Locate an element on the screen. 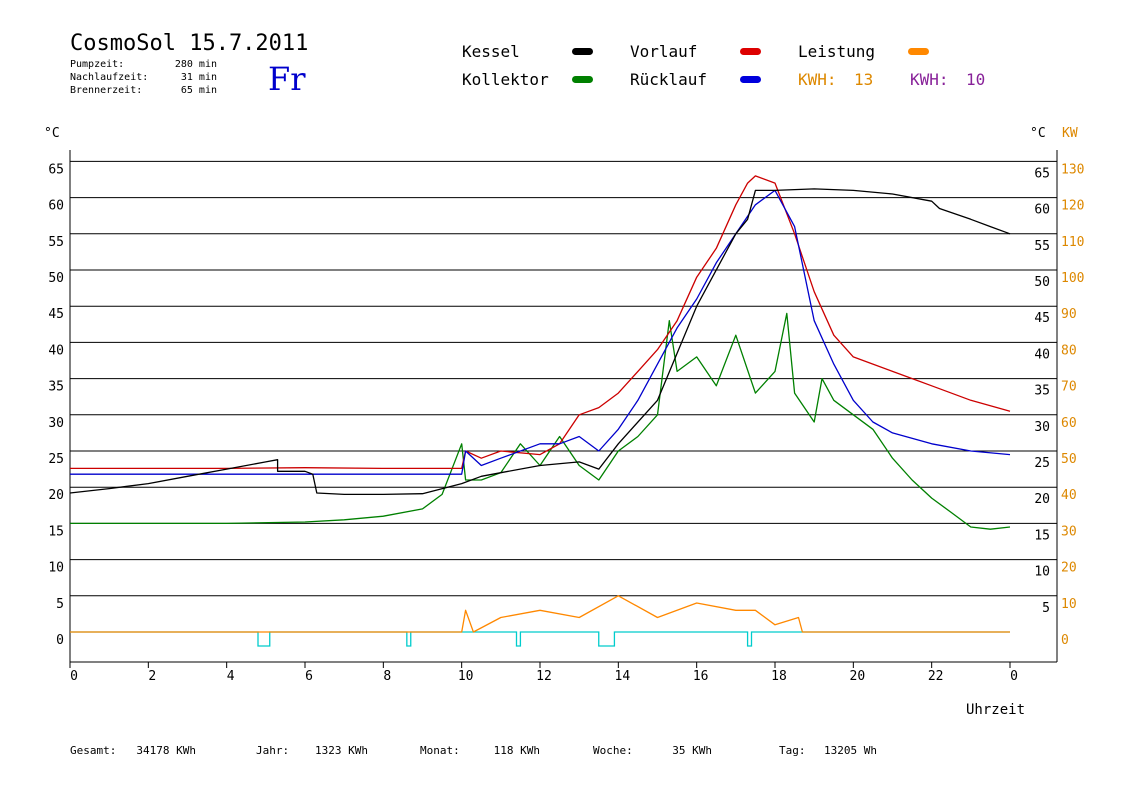 The image size is (1148, 812). y-tick-label-right: 45 is located at coordinates (1042, 318).